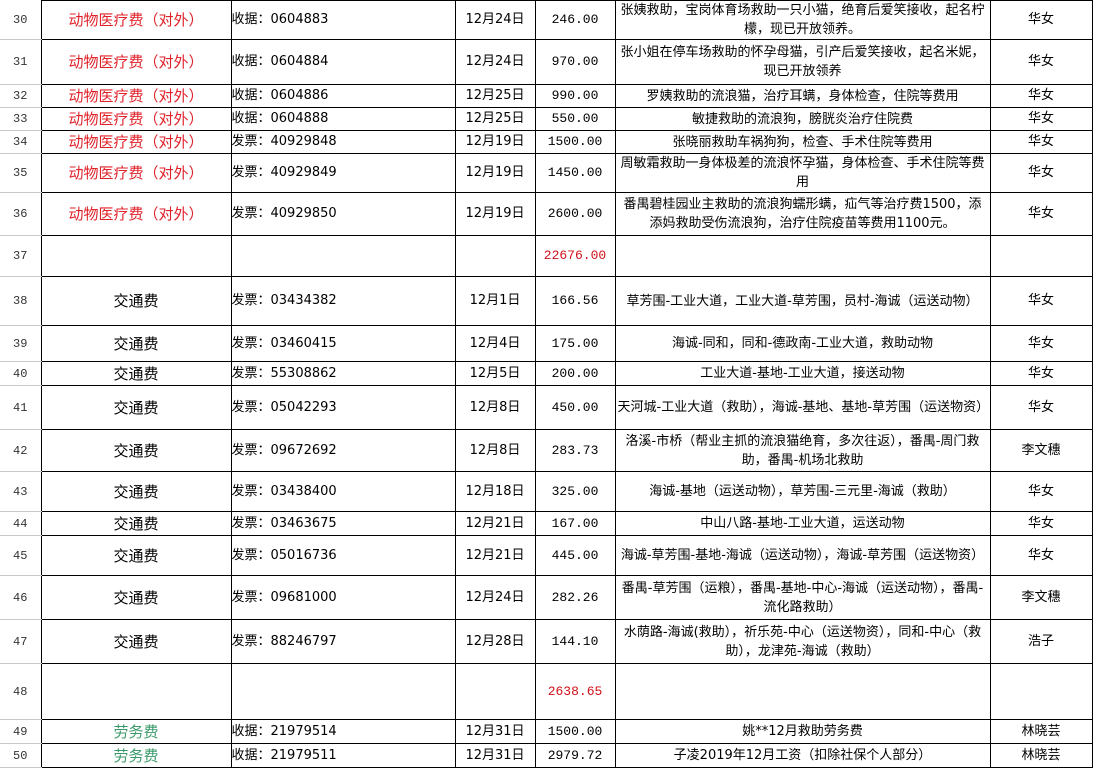 The width and height of the screenshot is (1096, 768). I want to click on amount-cell: 970.00, so click(575, 62).